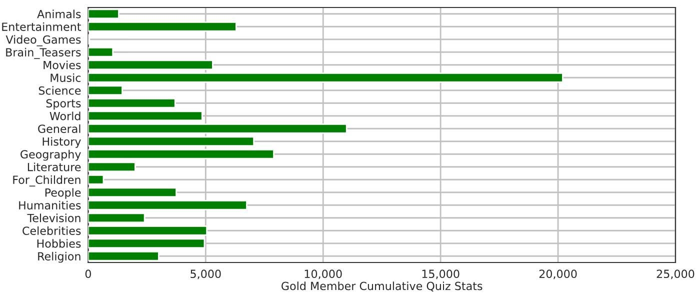 Image resolution: width=700 pixels, height=300 pixels. Describe the element at coordinates (59, 14) in the screenshot. I see `y-tick-label: Animals` at that location.